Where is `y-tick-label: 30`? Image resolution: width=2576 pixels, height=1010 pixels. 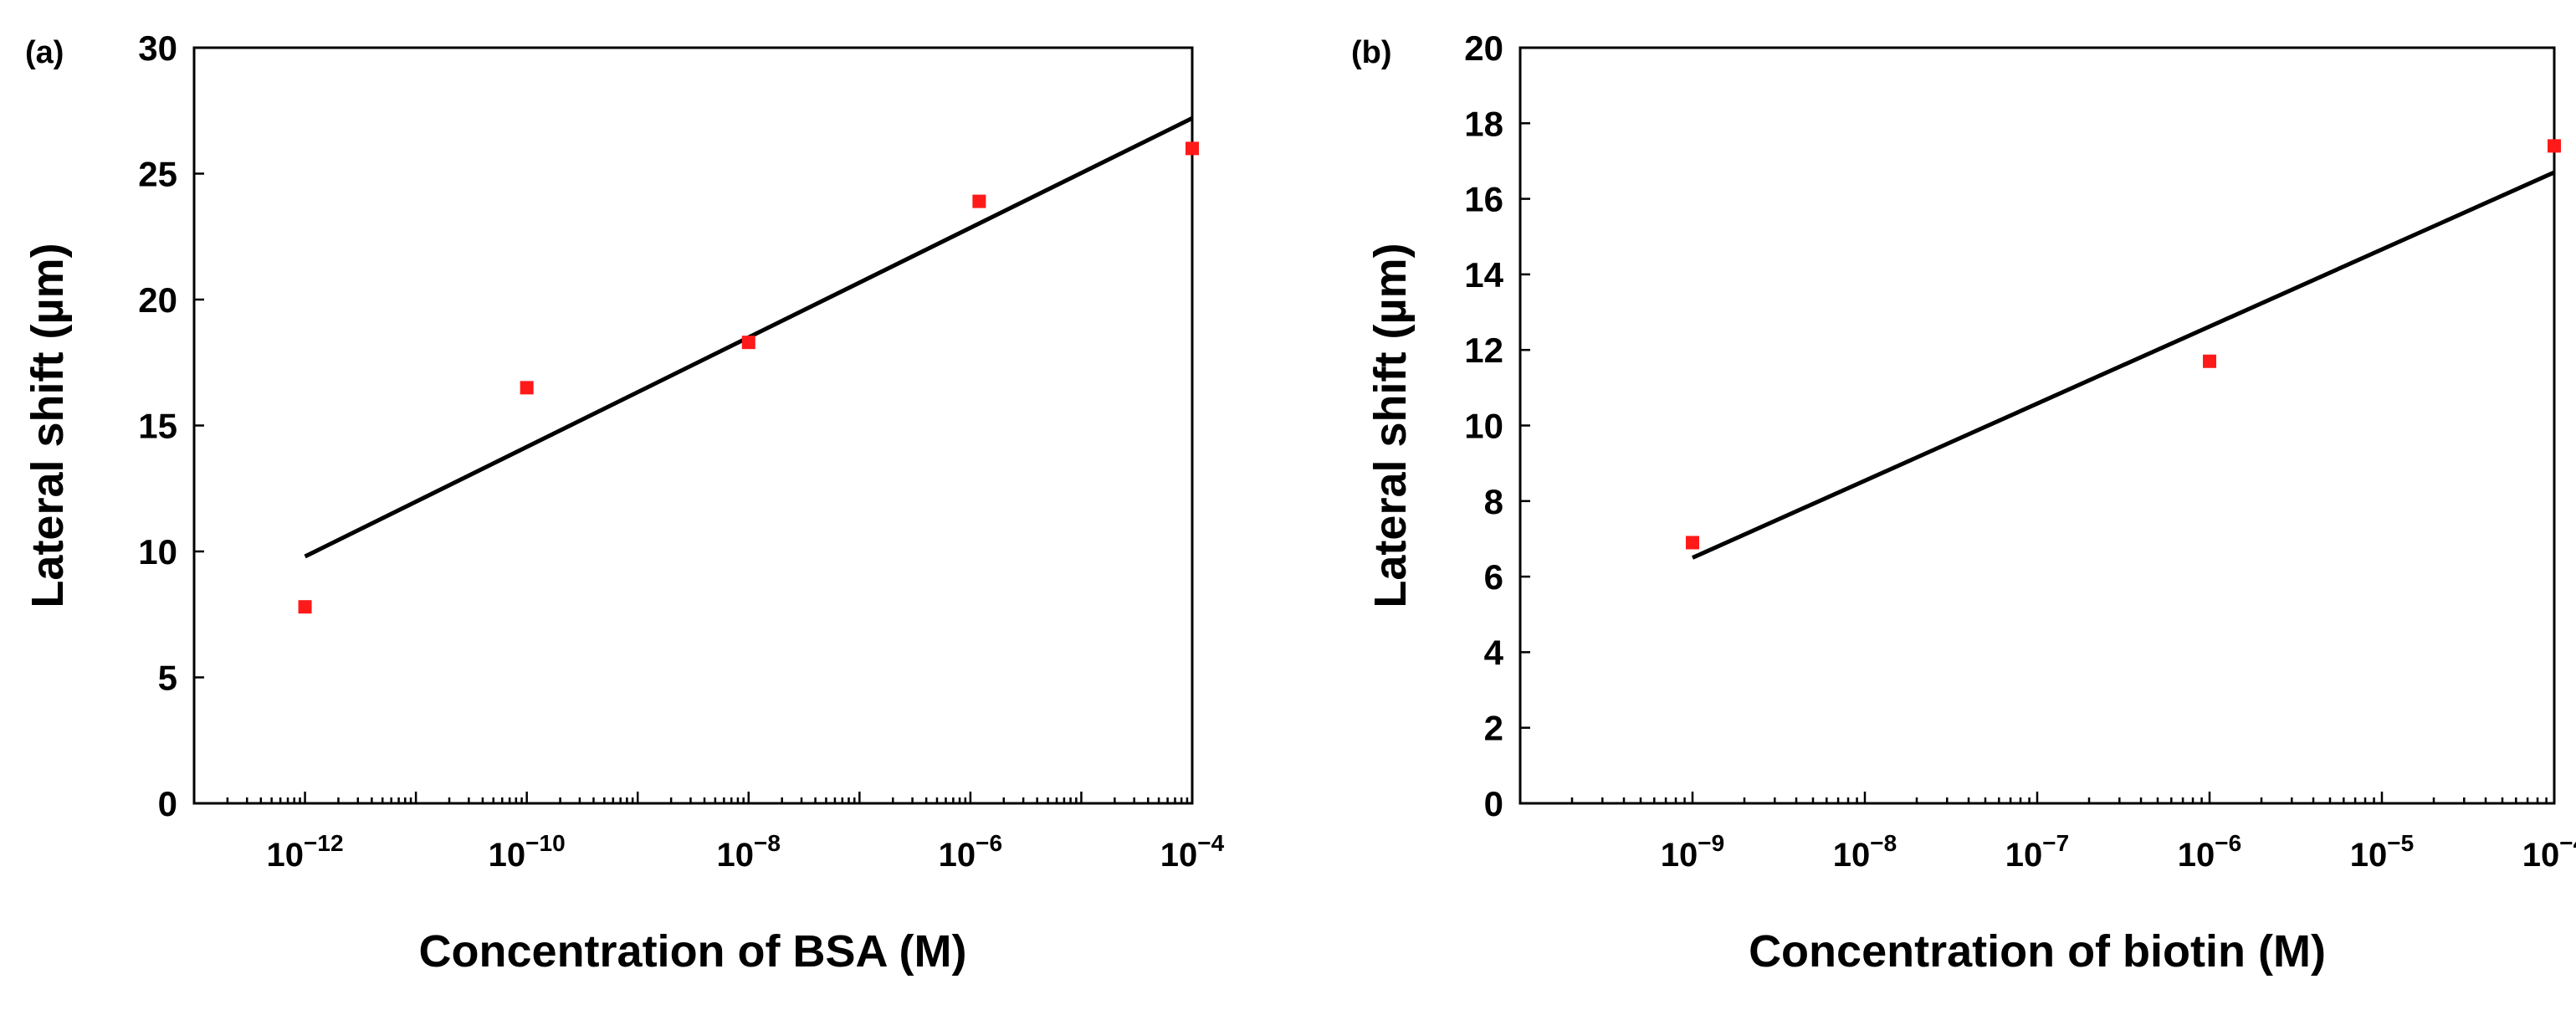 y-tick-label: 30 is located at coordinates (157, 48).